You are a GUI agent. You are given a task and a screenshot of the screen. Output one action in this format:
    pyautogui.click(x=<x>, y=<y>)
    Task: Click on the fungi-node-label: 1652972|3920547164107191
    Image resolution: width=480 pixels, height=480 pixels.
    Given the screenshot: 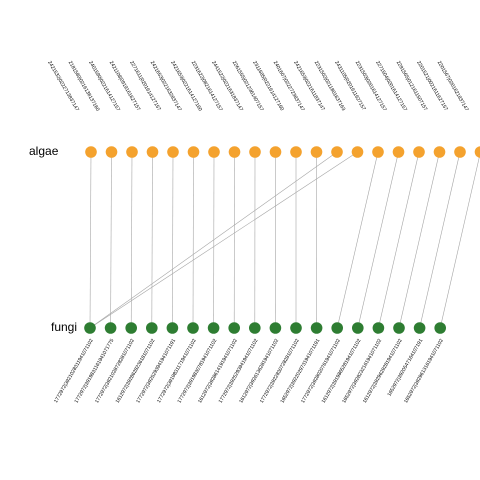 What is the action you would take?
    pyautogui.click(x=406, y=368)
    